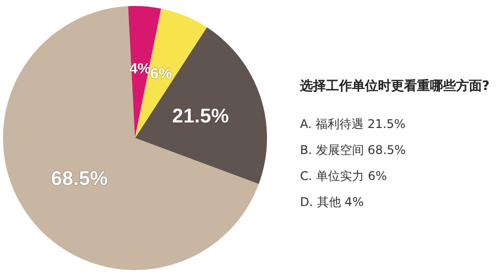  I want to click on data-label: 6%, so click(161, 74).